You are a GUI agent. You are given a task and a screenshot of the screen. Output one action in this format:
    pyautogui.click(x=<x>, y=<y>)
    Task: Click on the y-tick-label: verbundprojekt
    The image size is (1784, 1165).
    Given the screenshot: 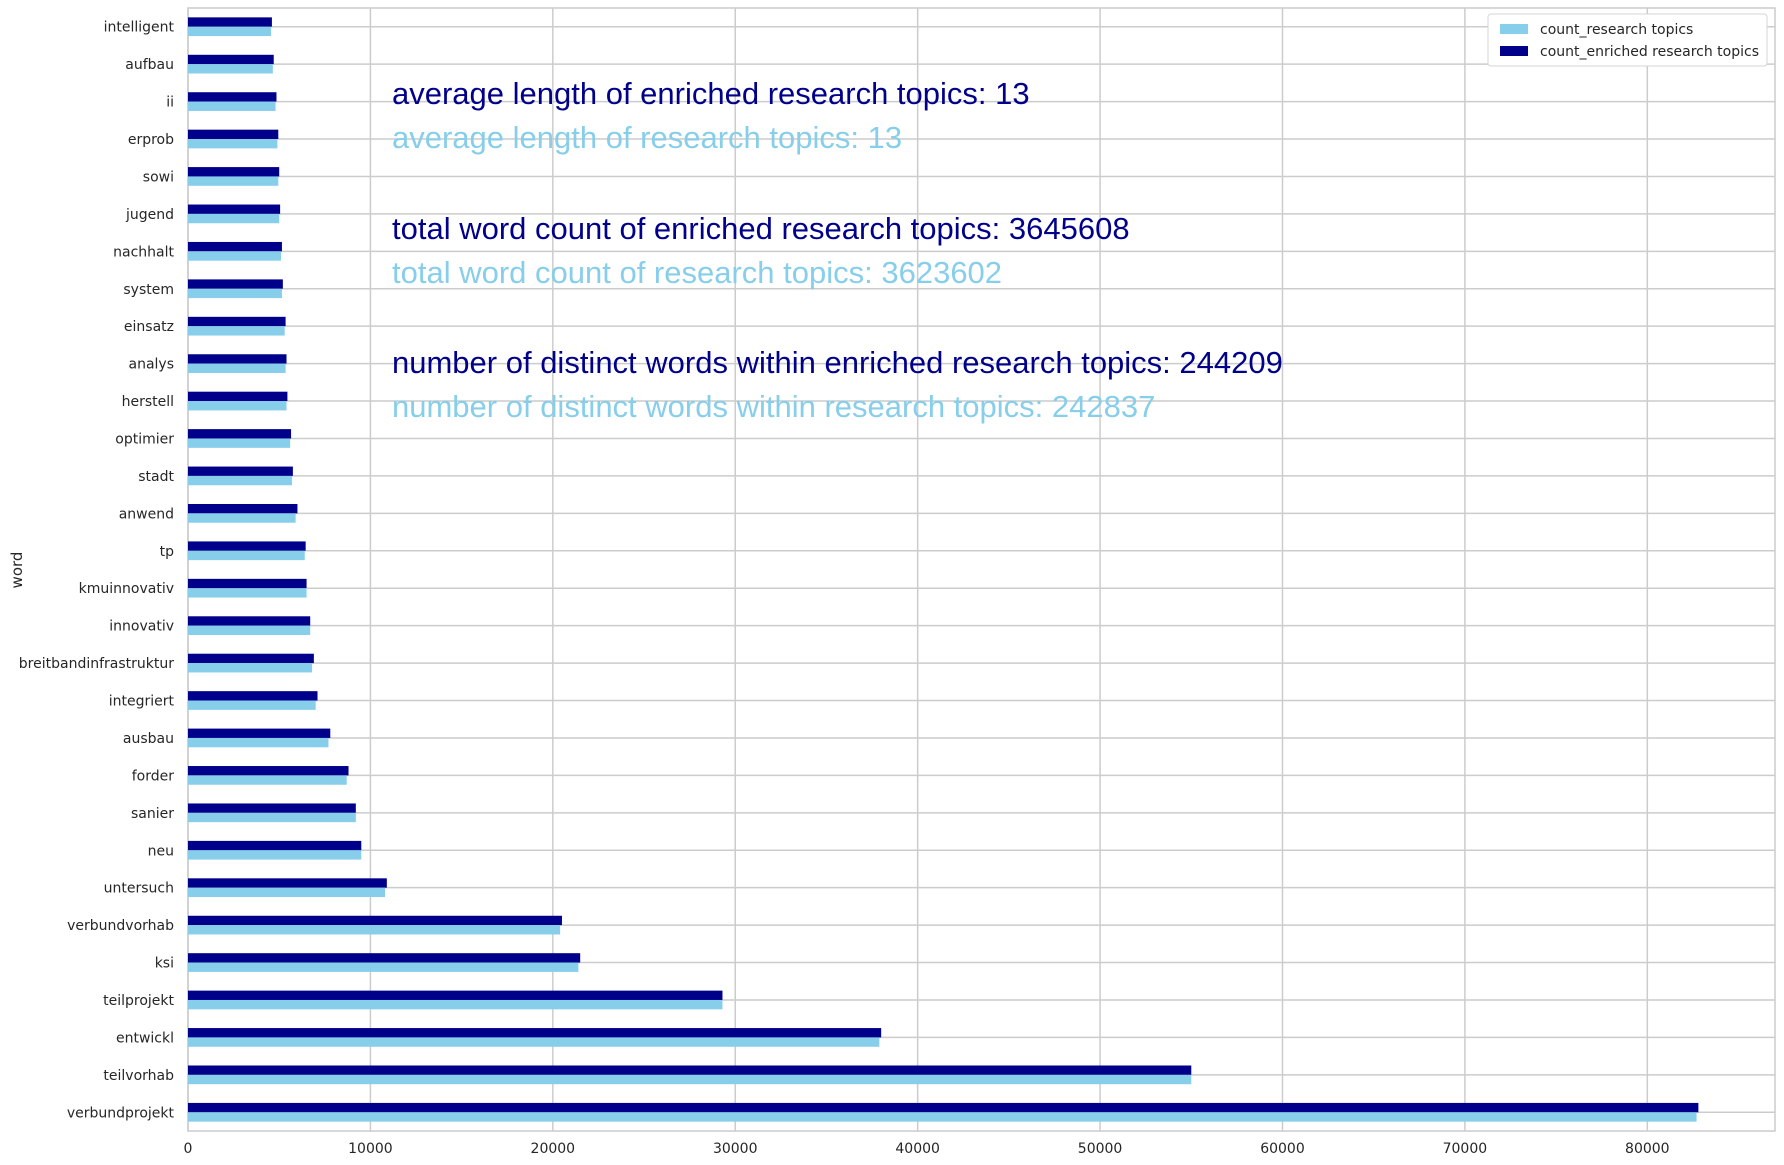 What is the action you would take?
    pyautogui.click(x=121, y=1113)
    